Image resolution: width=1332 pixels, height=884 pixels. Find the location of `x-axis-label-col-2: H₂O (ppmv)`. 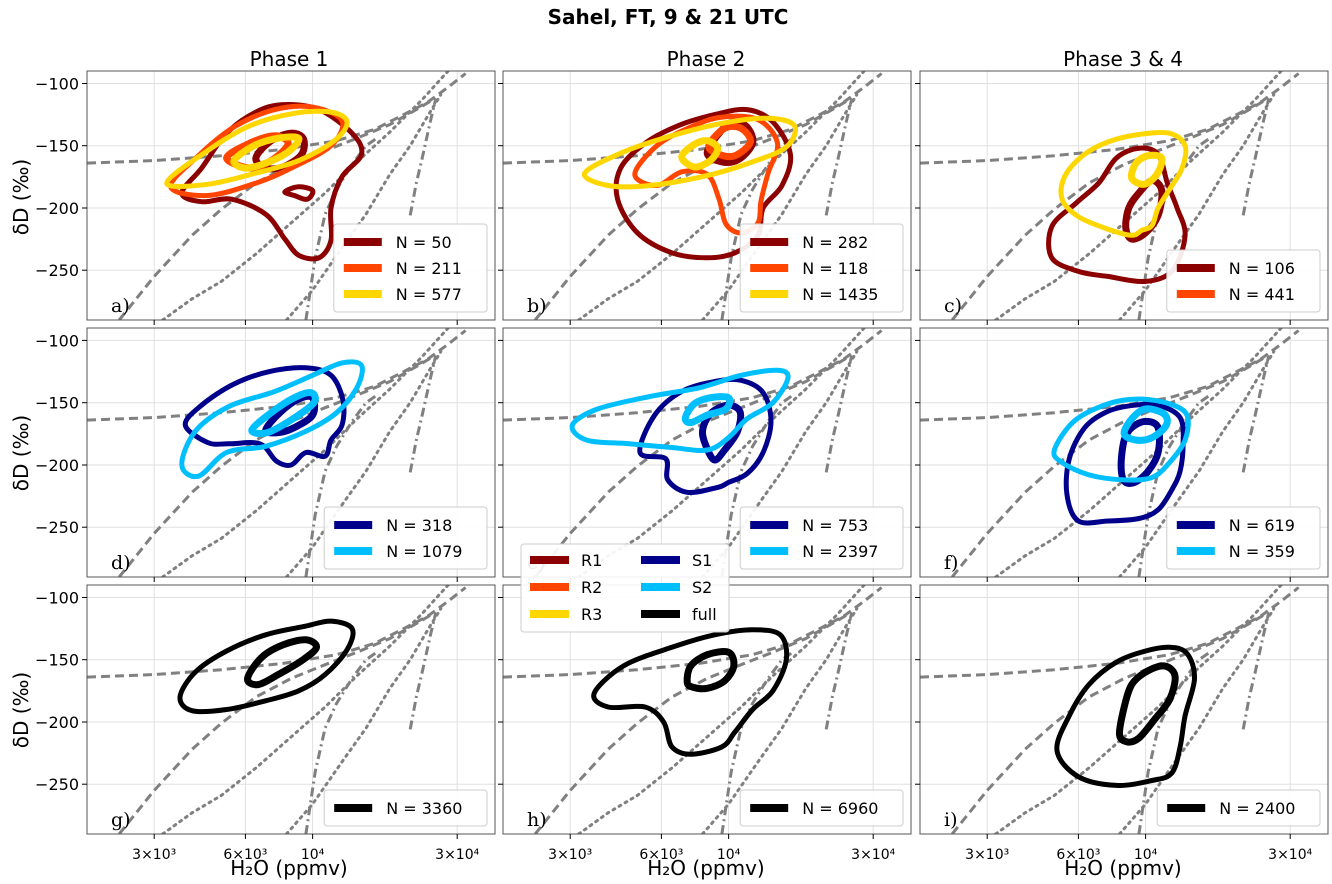

x-axis-label-col-2: H₂O (ppmv) is located at coordinates (705, 868).